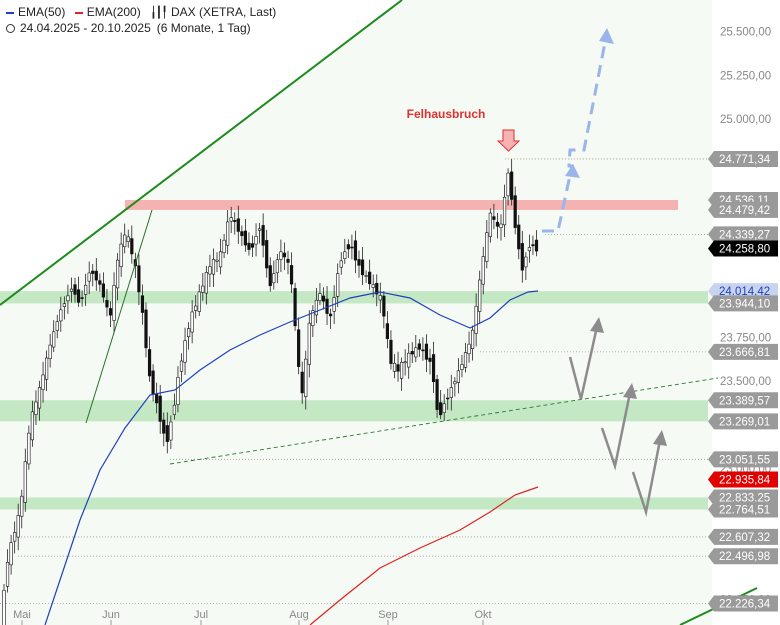 Image resolution: width=780 pixels, height=625 pixels. I want to click on y-tick-label: 23.750,00, so click(745, 338).